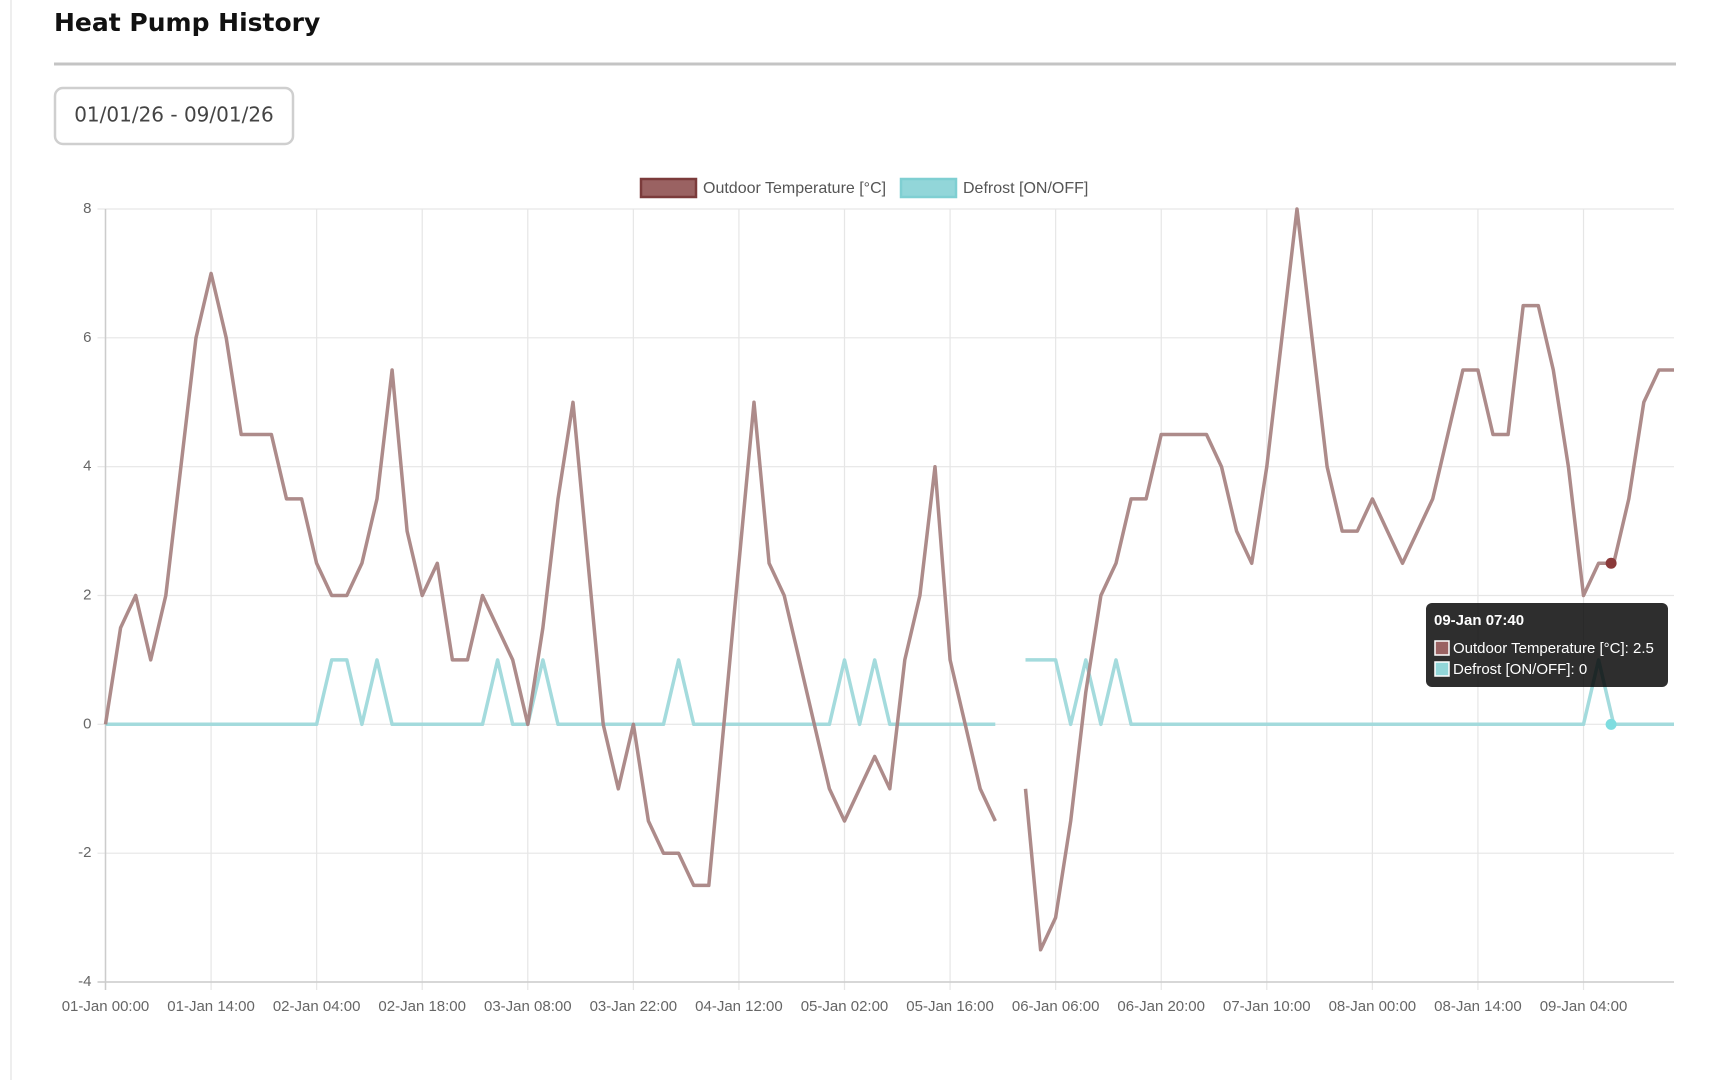 This screenshot has width=1723, height=1080. I want to click on x-tick-label: 08-Jan 00:00, so click(1373, 1006).